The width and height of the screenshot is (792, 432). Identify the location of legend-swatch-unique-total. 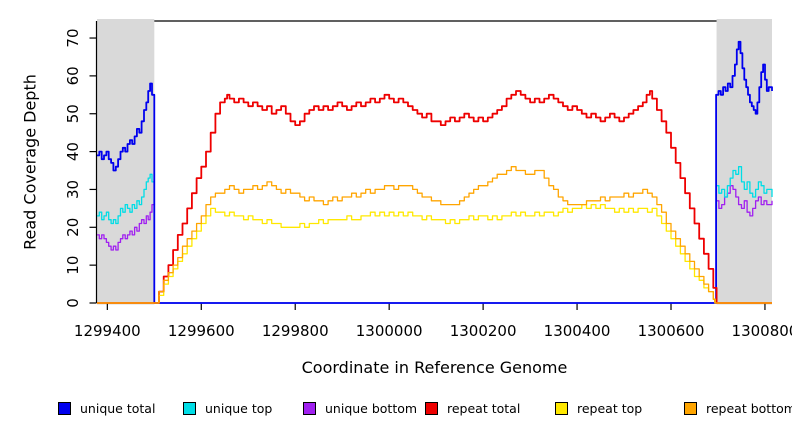
(64, 408).